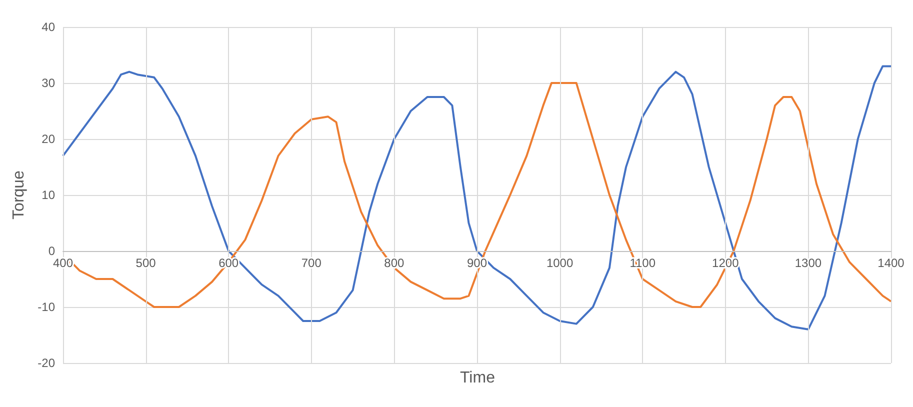 This screenshot has width=913, height=407. What do you see at coordinates (146, 263) in the screenshot?
I see `x-tick-label: 500` at bounding box center [146, 263].